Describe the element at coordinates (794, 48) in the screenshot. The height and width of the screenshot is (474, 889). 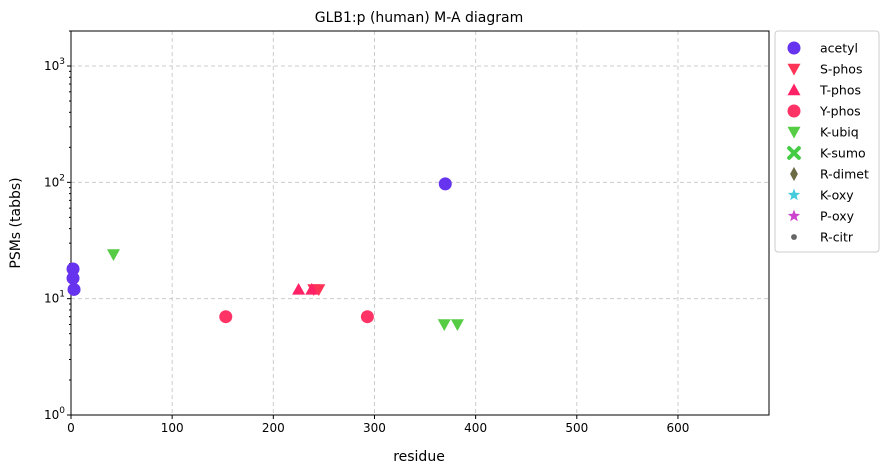
I see `legend-marker-acetyl` at that location.